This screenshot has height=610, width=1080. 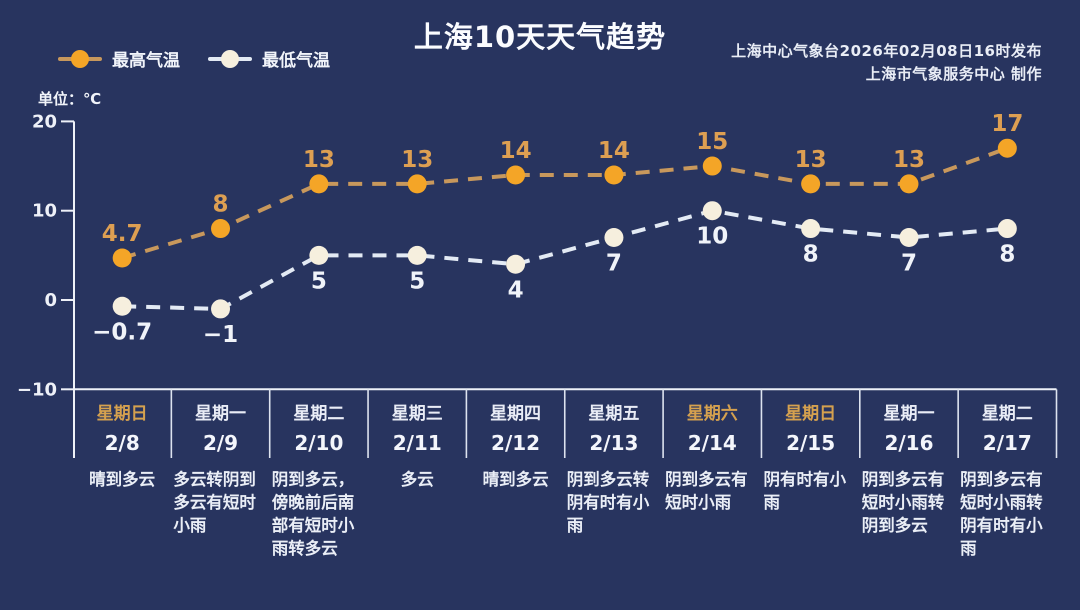 I want to click on weather-description: 阴到多云有短时小雨, so click(x=706, y=491).